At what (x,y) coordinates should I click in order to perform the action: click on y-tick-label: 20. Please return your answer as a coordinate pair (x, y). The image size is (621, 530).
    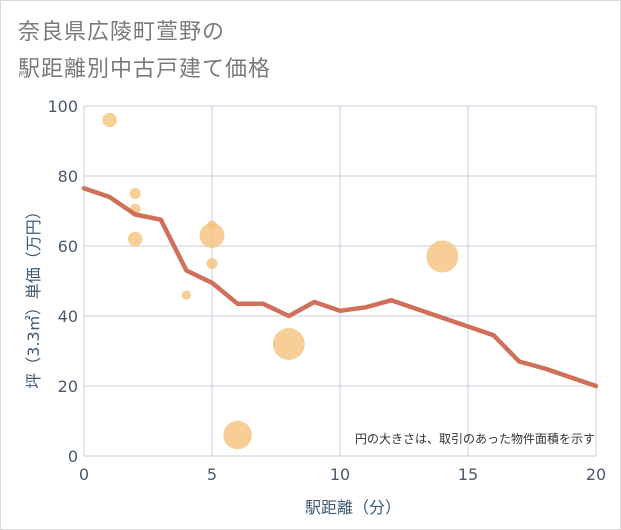
    Looking at the image, I should click on (68, 386).